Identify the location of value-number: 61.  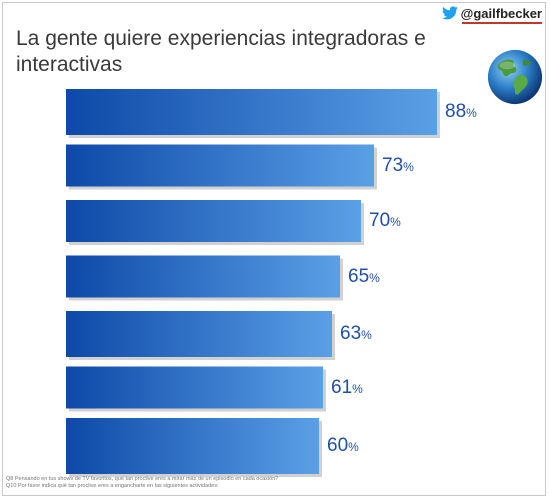
(342, 387).